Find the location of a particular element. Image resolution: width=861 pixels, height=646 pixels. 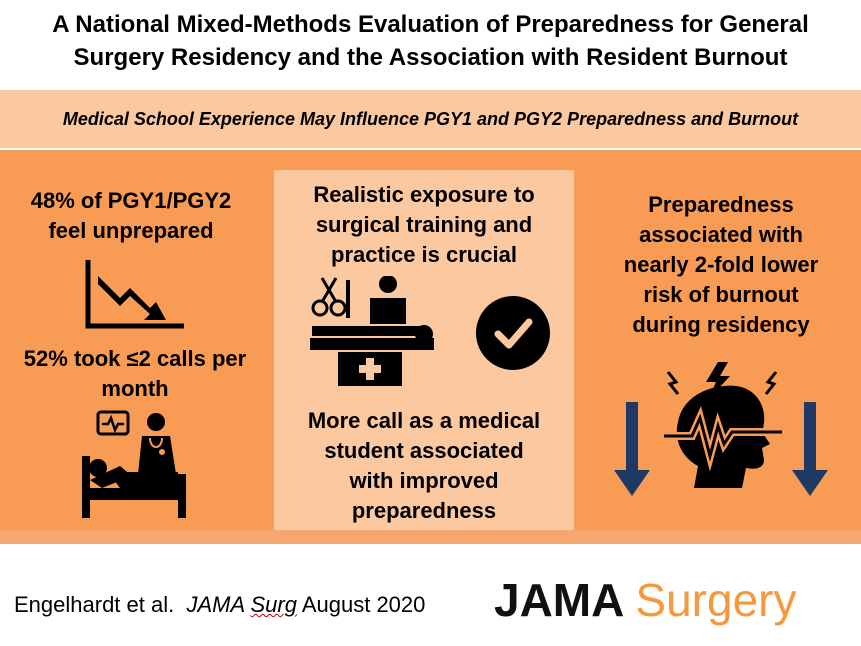

unprepared-stat-line-1: 48% of PGY1/PGY2 is located at coordinates (131, 200).